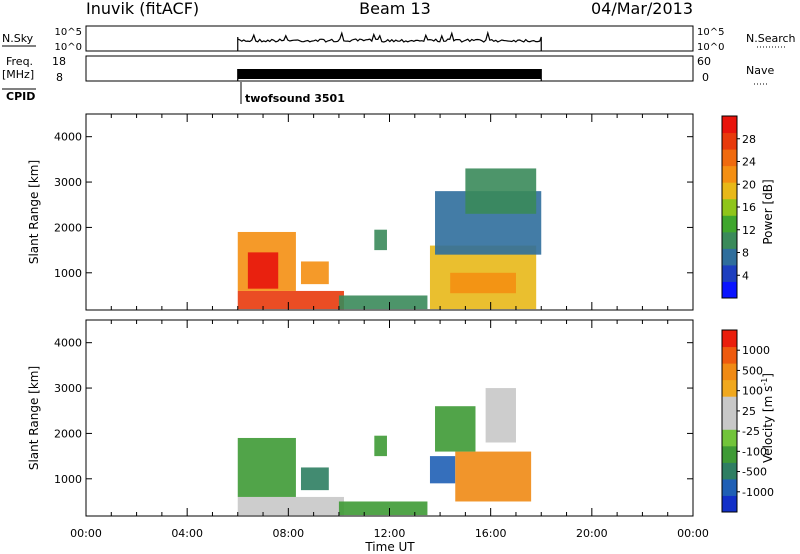 Image resolution: width=800 pixels, height=554 pixels. I want to click on velocity-colorbar-tick-label: 500, so click(752, 370).